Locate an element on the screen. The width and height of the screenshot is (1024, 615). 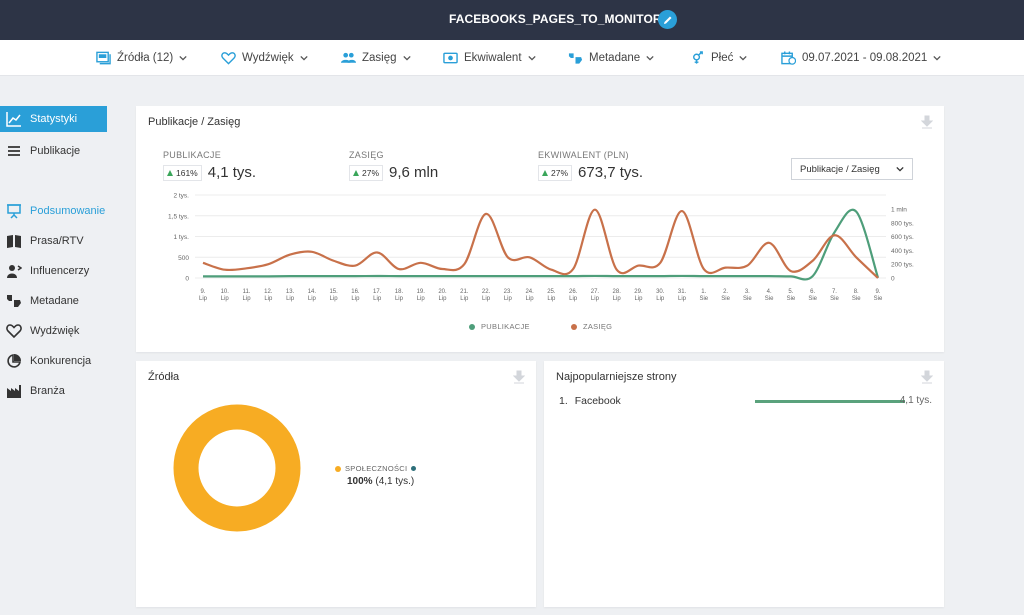
metric-value: 673,7 tys. is located at coordinates (611, 172).